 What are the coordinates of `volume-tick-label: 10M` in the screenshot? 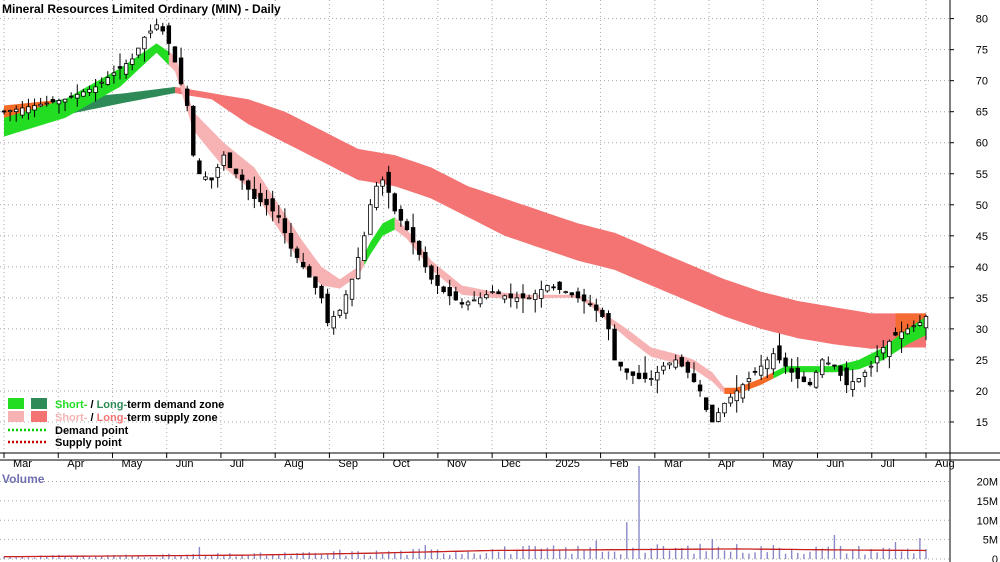 It's located at (987, 521).